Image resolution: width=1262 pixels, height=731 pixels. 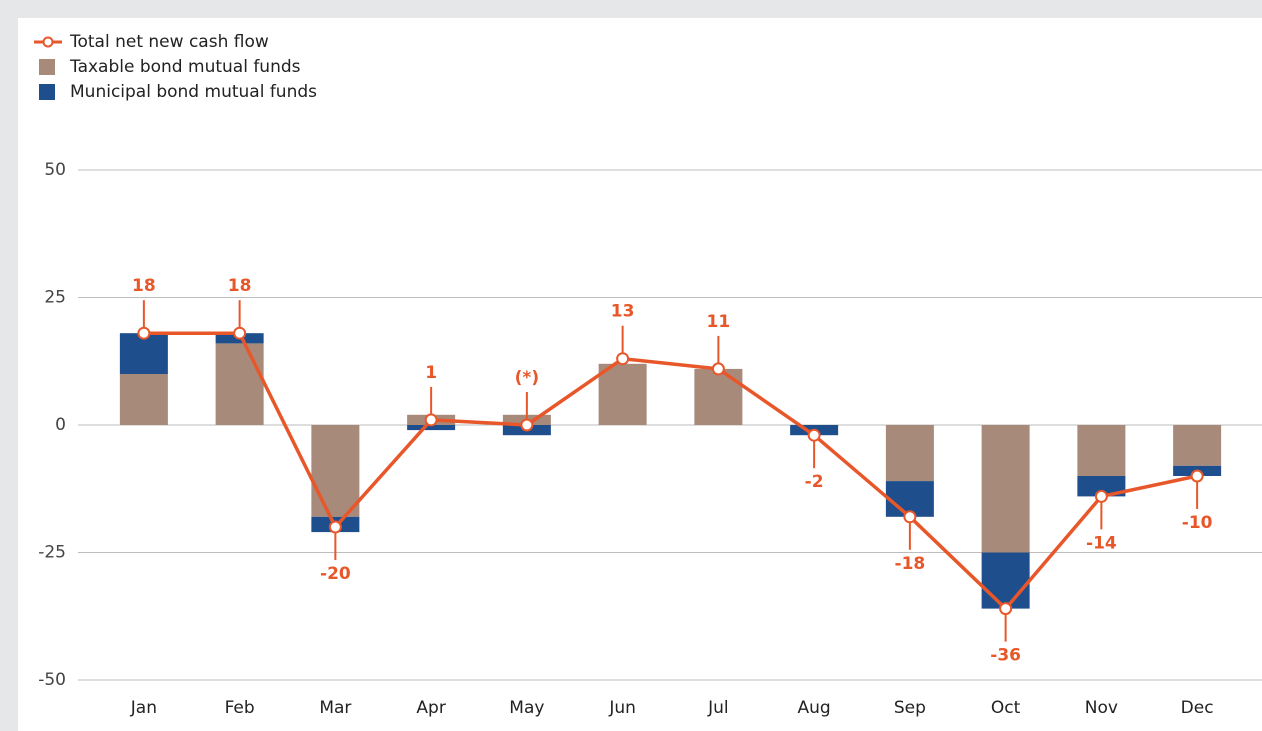 I want to click on y-tick-label: 25, so click(x=55, y=298).